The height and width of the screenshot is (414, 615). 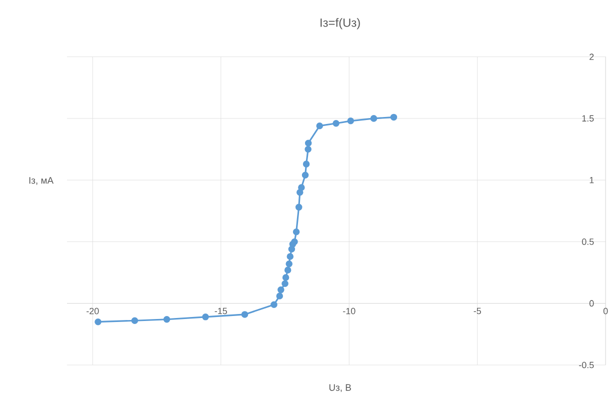 I want to click on x-axis-title: Uз, В, so click(x=340, y=388).